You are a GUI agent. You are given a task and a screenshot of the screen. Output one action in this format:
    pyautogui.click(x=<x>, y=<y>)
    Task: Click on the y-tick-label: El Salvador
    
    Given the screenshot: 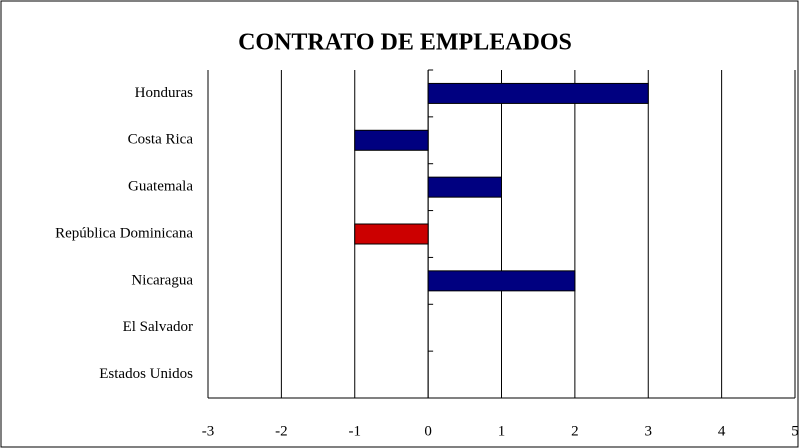 What is the action you would take?
    pyautogui.click(x=158, y=327)
    